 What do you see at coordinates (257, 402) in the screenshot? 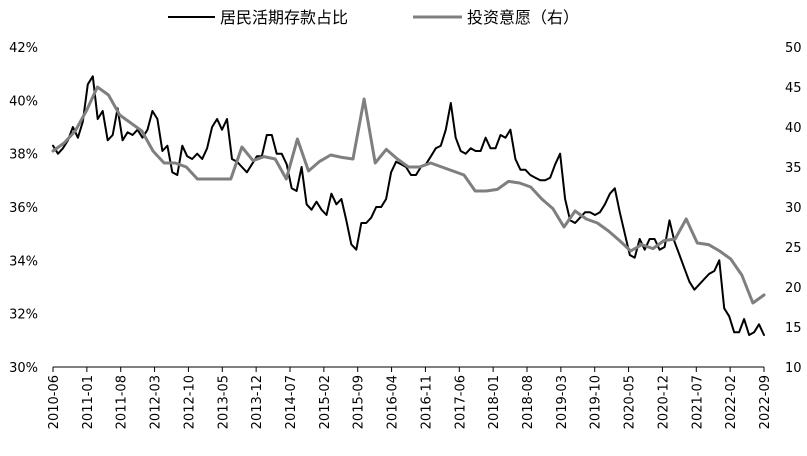
I see `x-tick-label: 2013-12` at bounding box center [257, 402].